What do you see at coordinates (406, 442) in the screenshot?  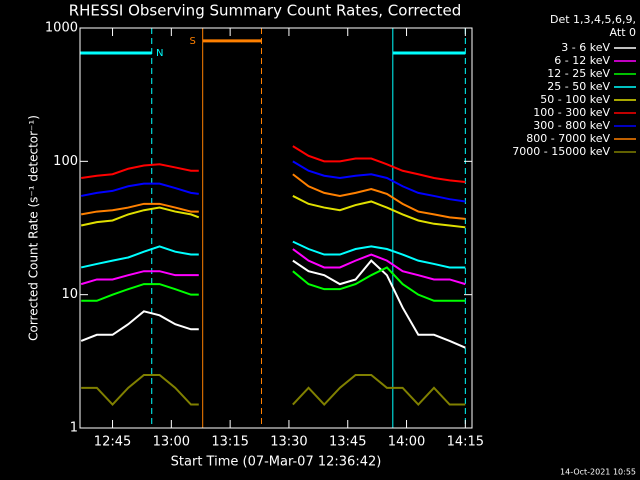 I see `x-tick-label: 14:00` at bounding box center [406, 442].